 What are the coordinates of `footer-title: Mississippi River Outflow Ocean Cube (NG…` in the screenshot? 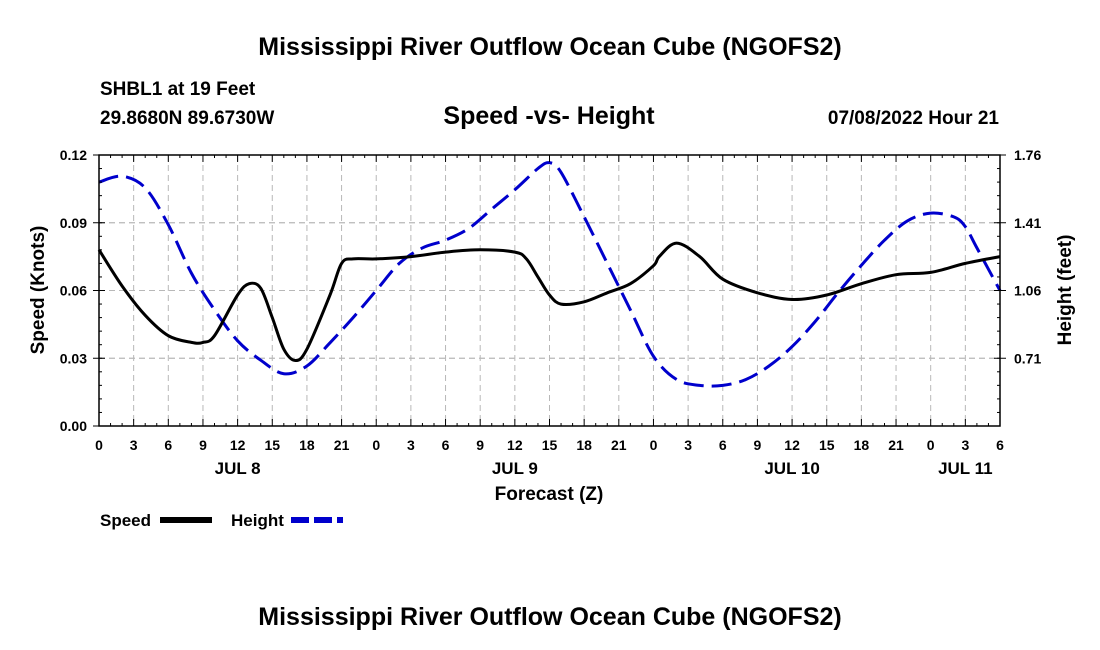 It's located at (549, 617).